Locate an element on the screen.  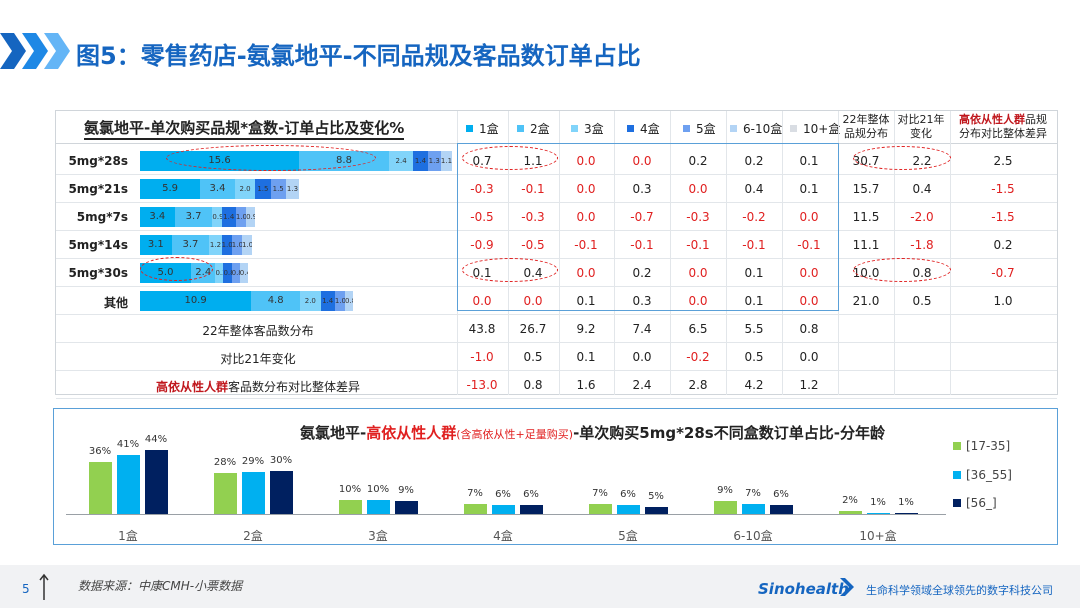
summary-cell: 0.5 is located at coordinates (754, 357).